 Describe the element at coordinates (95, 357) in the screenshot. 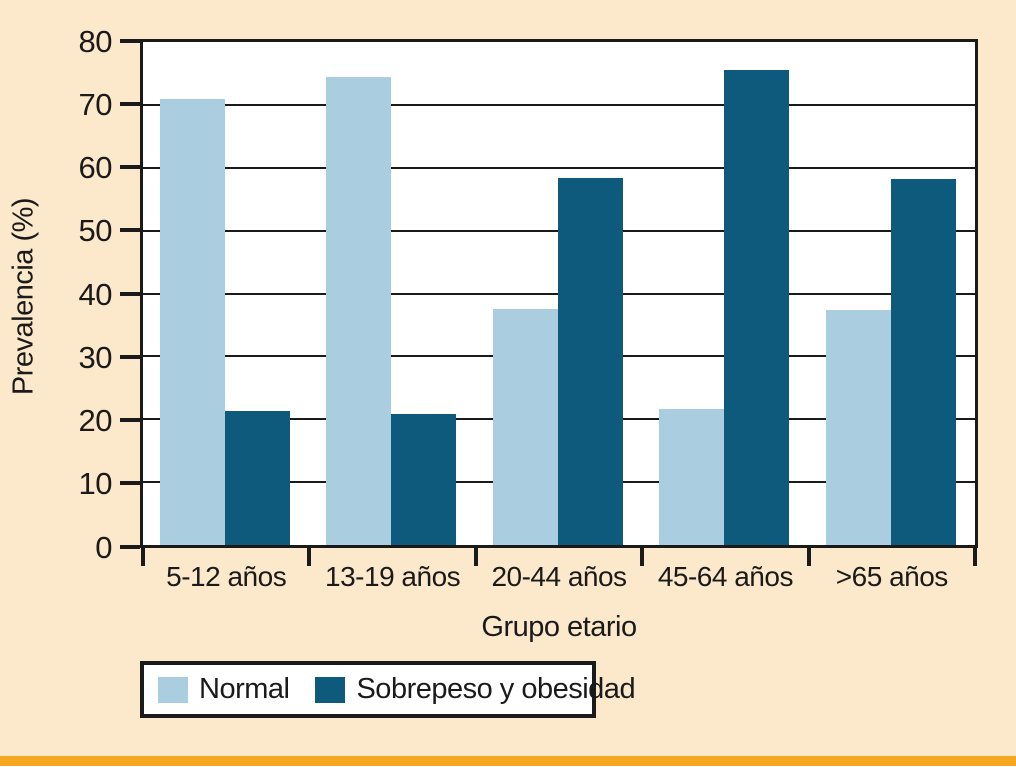

I see `y-tick-label-30: 30` at that location.